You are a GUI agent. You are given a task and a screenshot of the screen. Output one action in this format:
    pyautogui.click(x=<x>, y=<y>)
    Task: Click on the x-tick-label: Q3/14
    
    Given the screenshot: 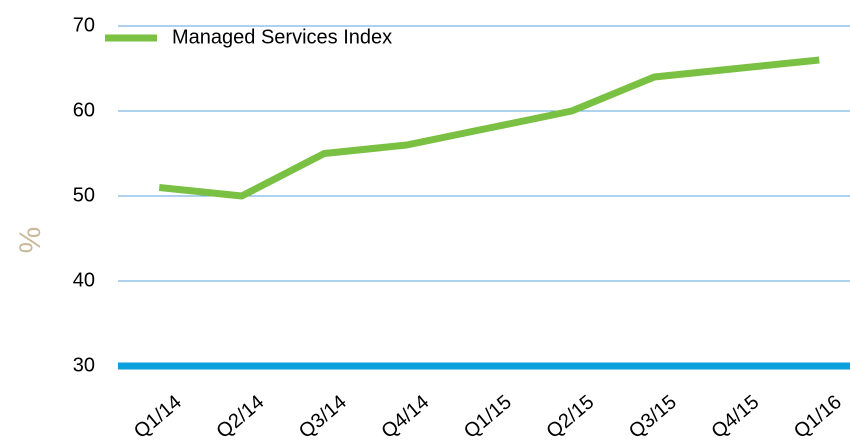 What is the action you would take?
    pyautogui.click(x=323, y=417)
    